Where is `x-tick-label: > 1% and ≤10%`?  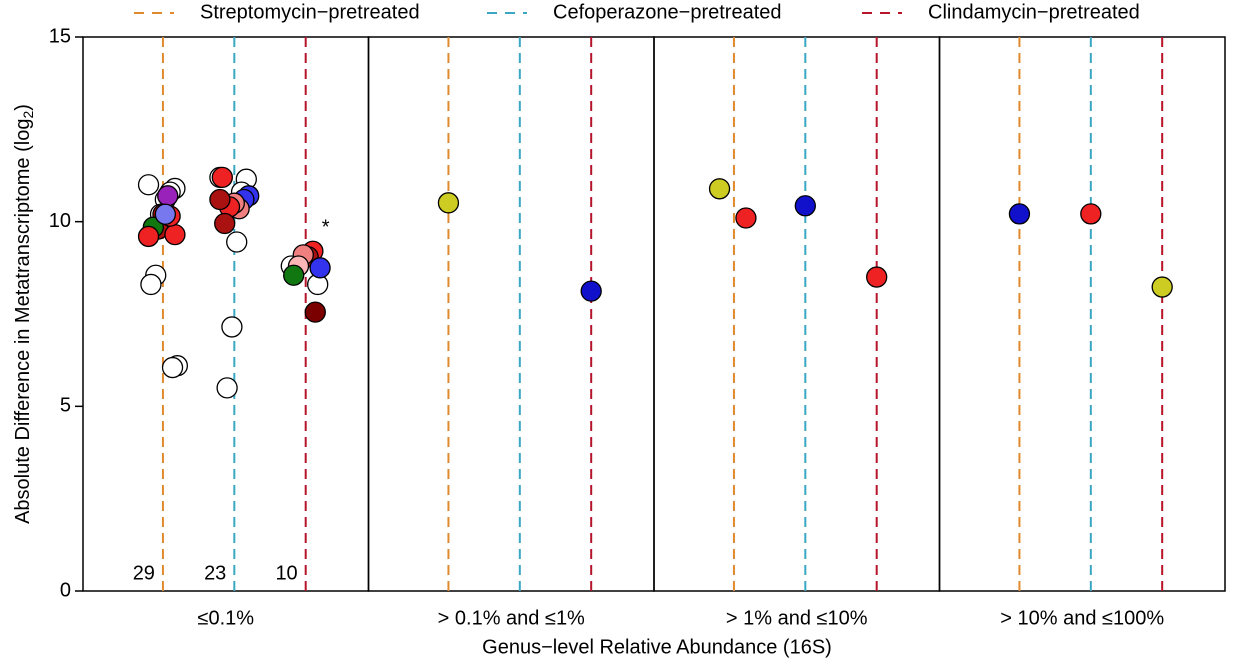
x-tick-label: > 1% and ≤10% is located at coordinates (797, 618).